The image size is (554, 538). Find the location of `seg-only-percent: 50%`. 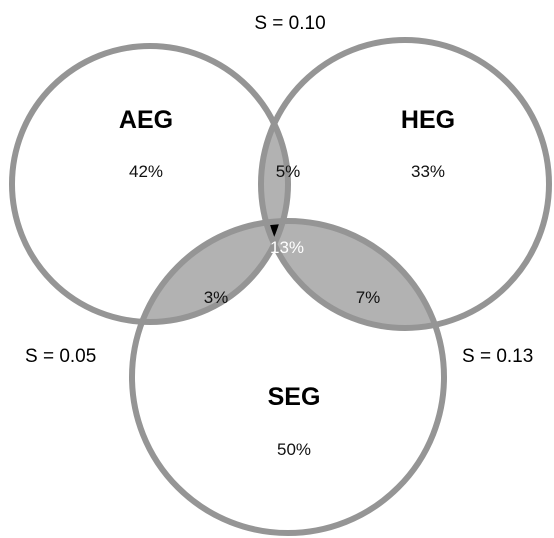

seg-only-percent: 50% is located at coordinates (294, 449).